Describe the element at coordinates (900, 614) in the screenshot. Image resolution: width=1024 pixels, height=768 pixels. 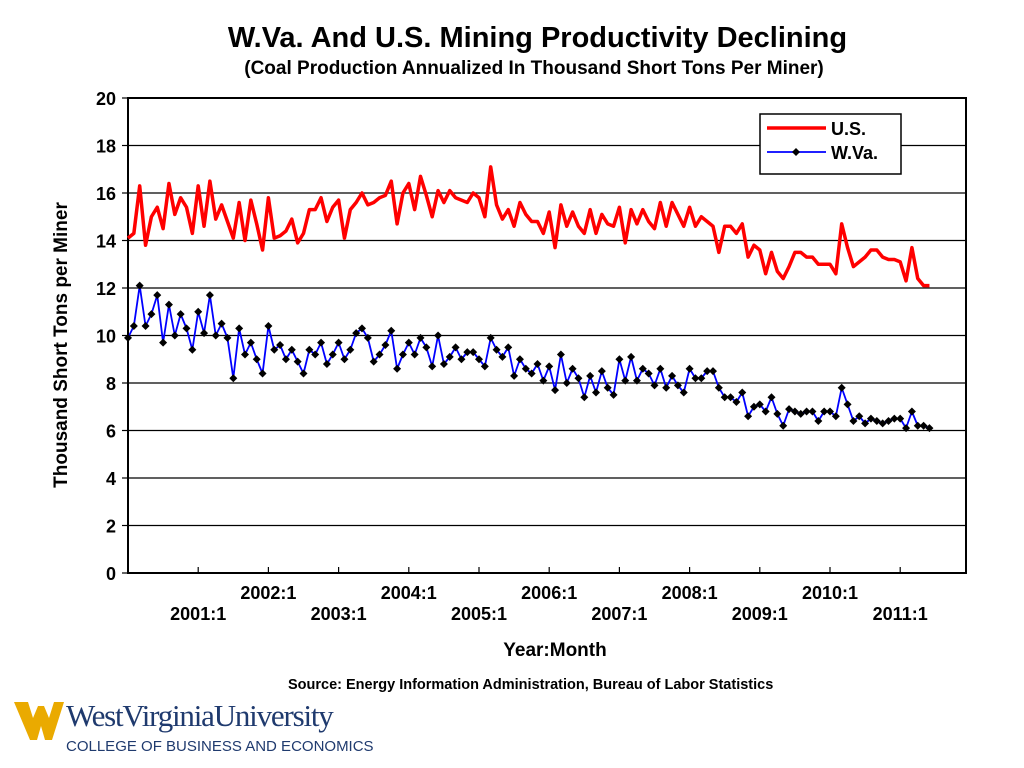
I see `x-tick-label: 2011:1` at that location.